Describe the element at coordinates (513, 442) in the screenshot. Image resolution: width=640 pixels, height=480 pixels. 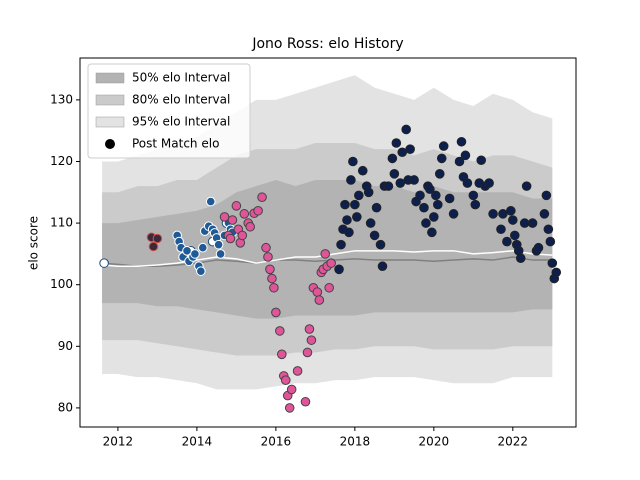
I see `x-tick-label: 2022` at that location.